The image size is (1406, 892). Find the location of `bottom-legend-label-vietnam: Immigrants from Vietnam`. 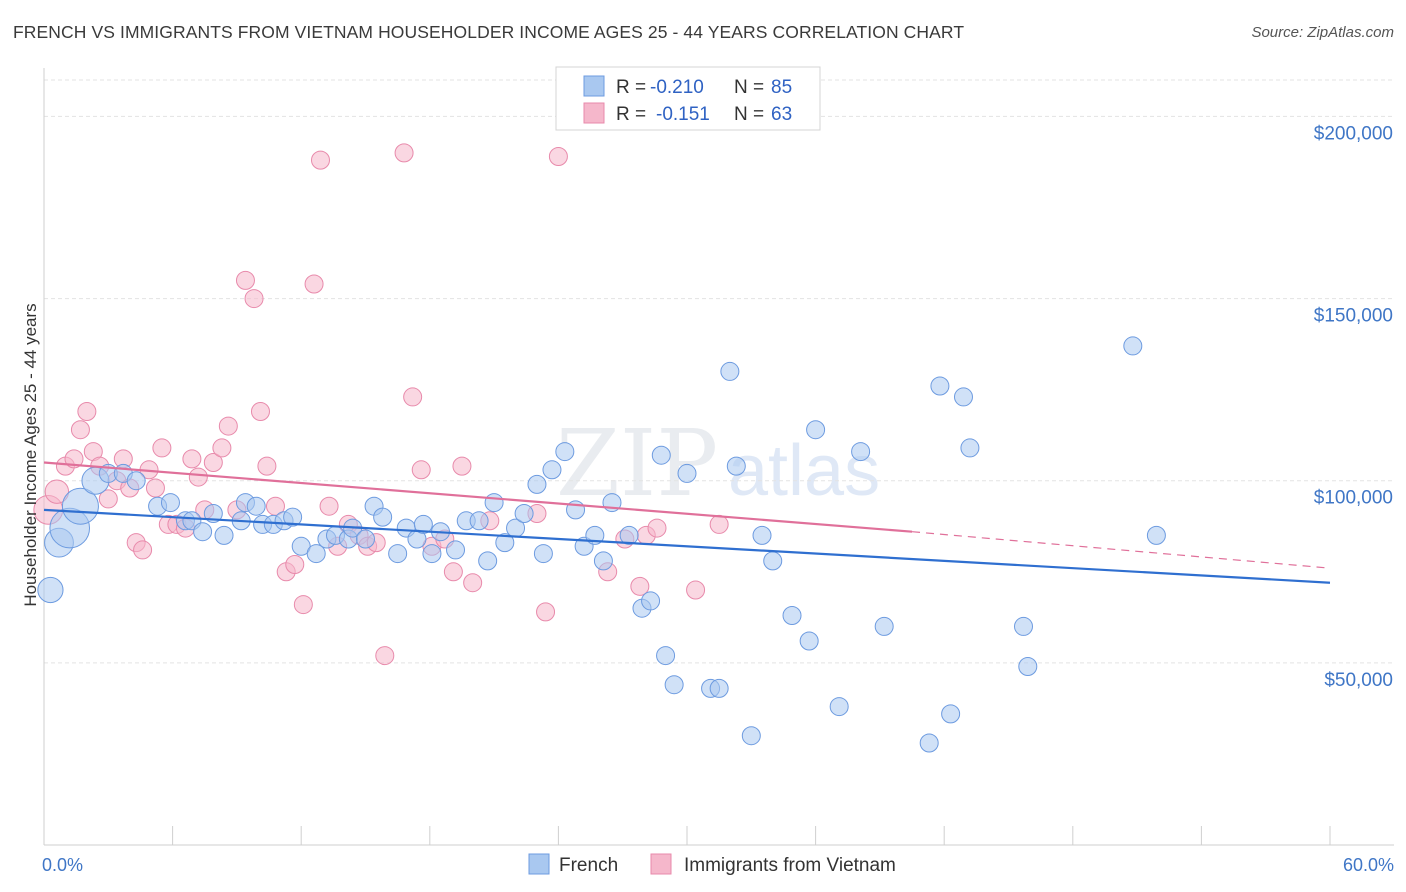

bottom-legend-label-vietnam: Immigrants from Vietnam is located at coordinates (790, 865).